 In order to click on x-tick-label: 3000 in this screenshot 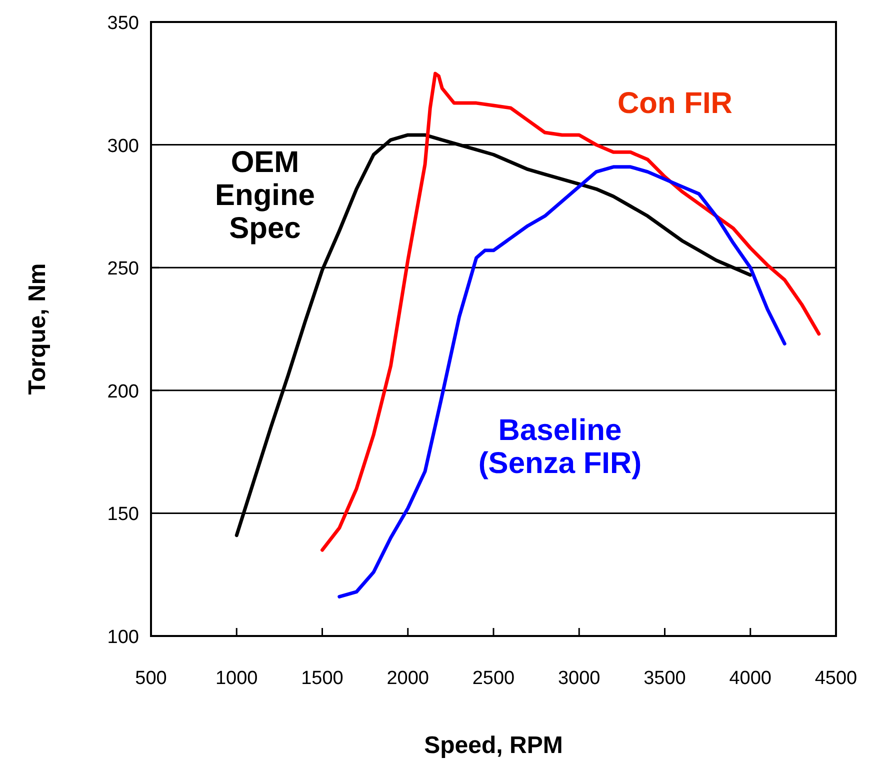, I will do `click(579, 678)`.